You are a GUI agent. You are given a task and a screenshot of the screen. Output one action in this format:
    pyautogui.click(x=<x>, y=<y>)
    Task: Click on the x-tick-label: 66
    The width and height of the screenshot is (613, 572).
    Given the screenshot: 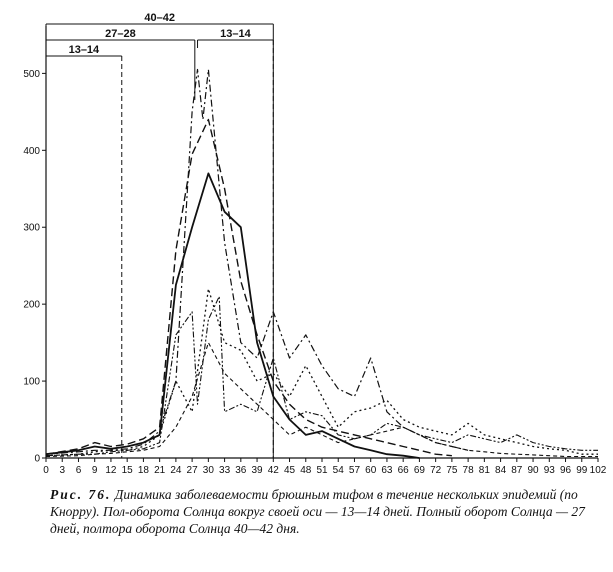 What is the action you would take?
    pyautogui.click(x=404, y=470)
    